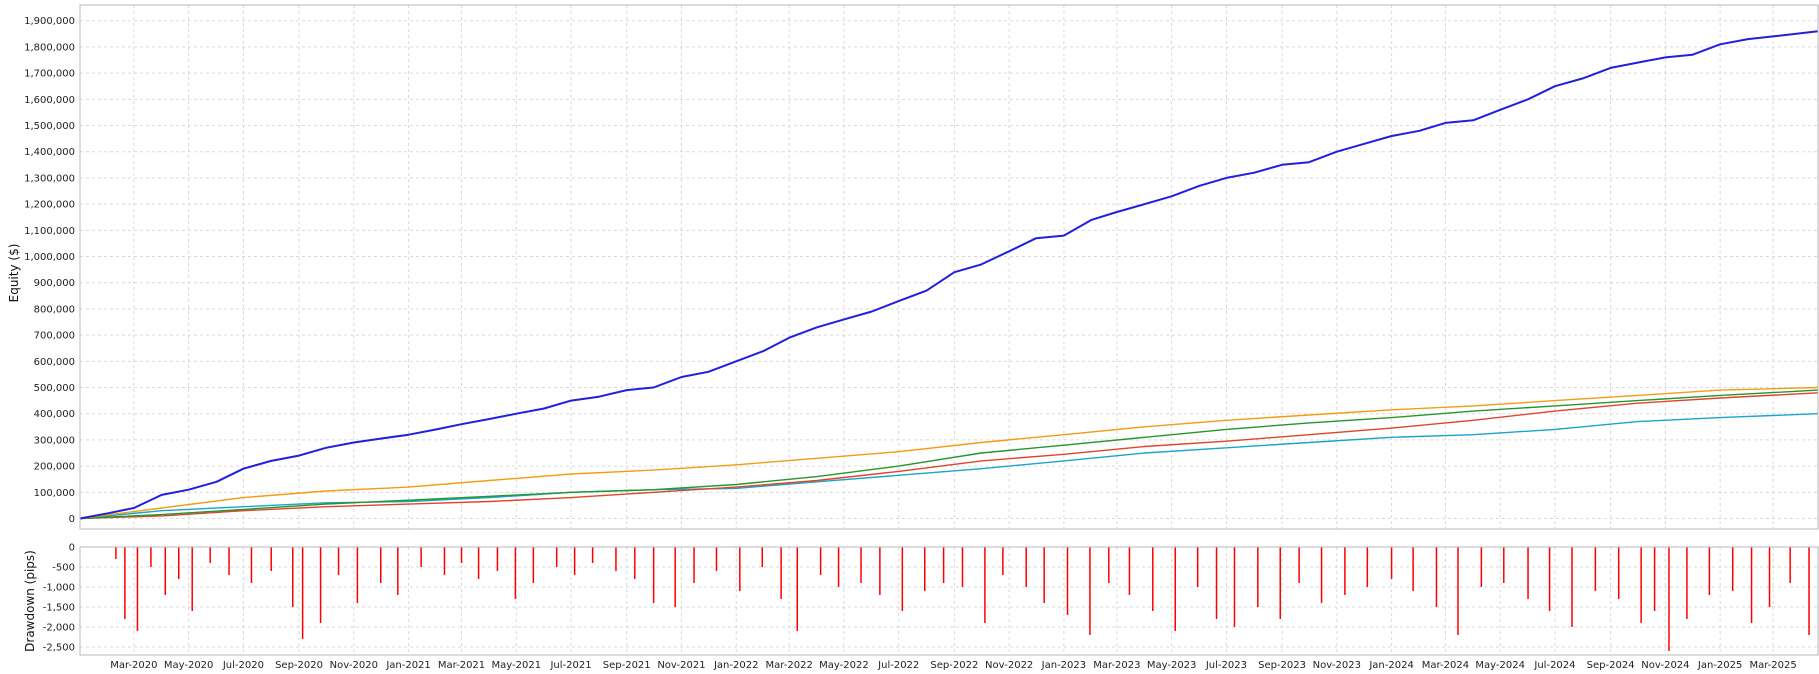  I want to click on x-tick-label: May-2023, so click(1172, 665).